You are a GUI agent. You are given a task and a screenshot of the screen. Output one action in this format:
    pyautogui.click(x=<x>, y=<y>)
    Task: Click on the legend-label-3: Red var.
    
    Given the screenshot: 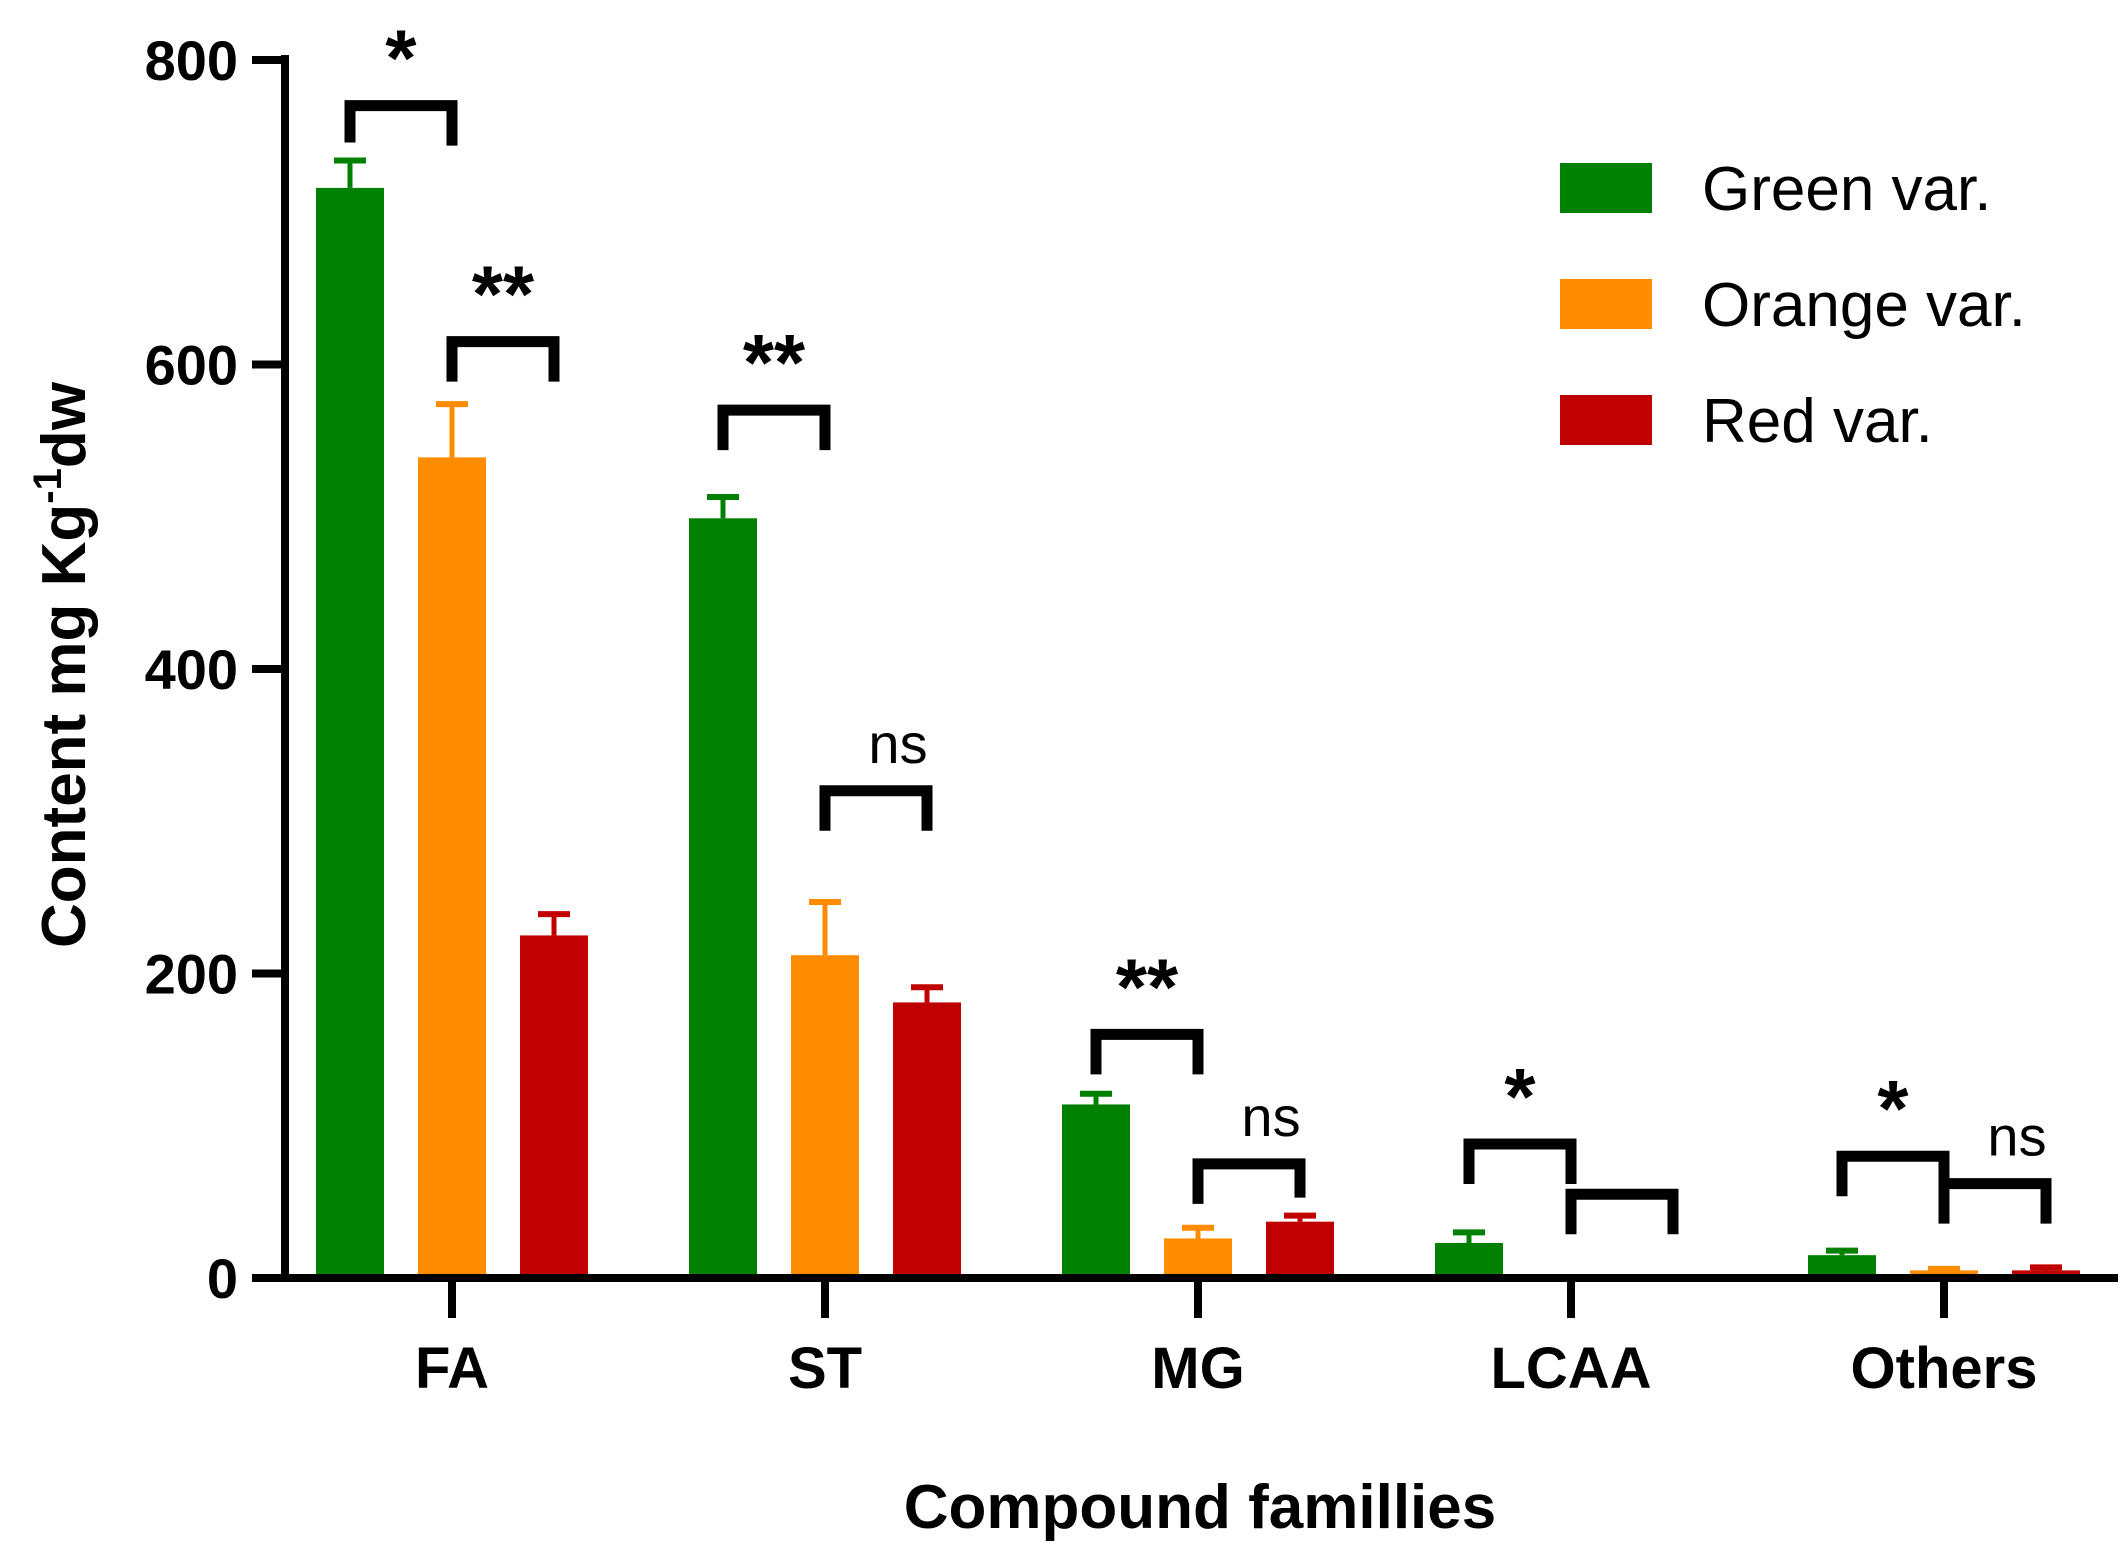 What is the action you would take?
    pyautogui.click(x=1817, y=421)
    